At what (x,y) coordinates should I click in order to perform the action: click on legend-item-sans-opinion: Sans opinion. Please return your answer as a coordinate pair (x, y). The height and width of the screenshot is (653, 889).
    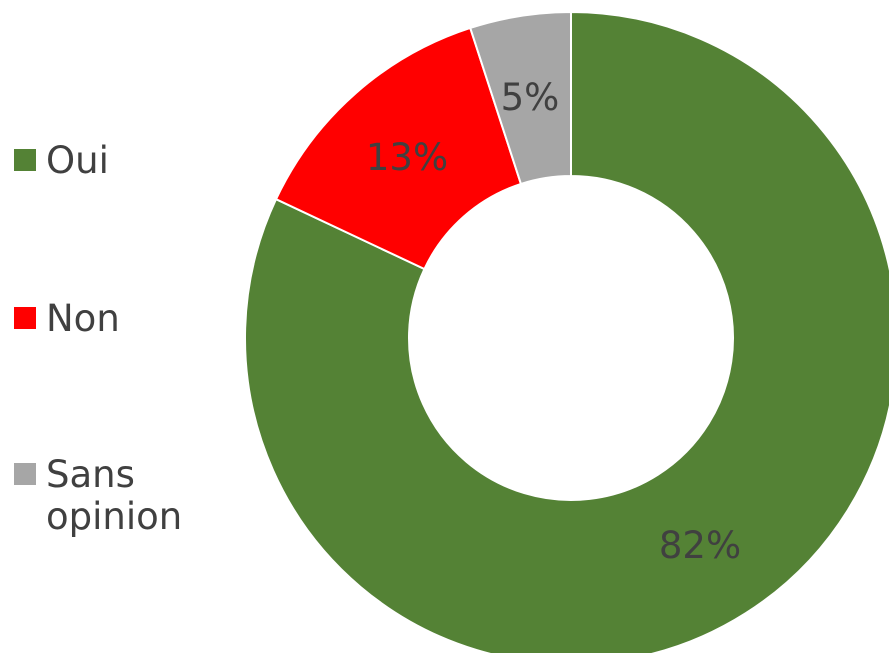
    Looking at the image, I should click on (120, 496).